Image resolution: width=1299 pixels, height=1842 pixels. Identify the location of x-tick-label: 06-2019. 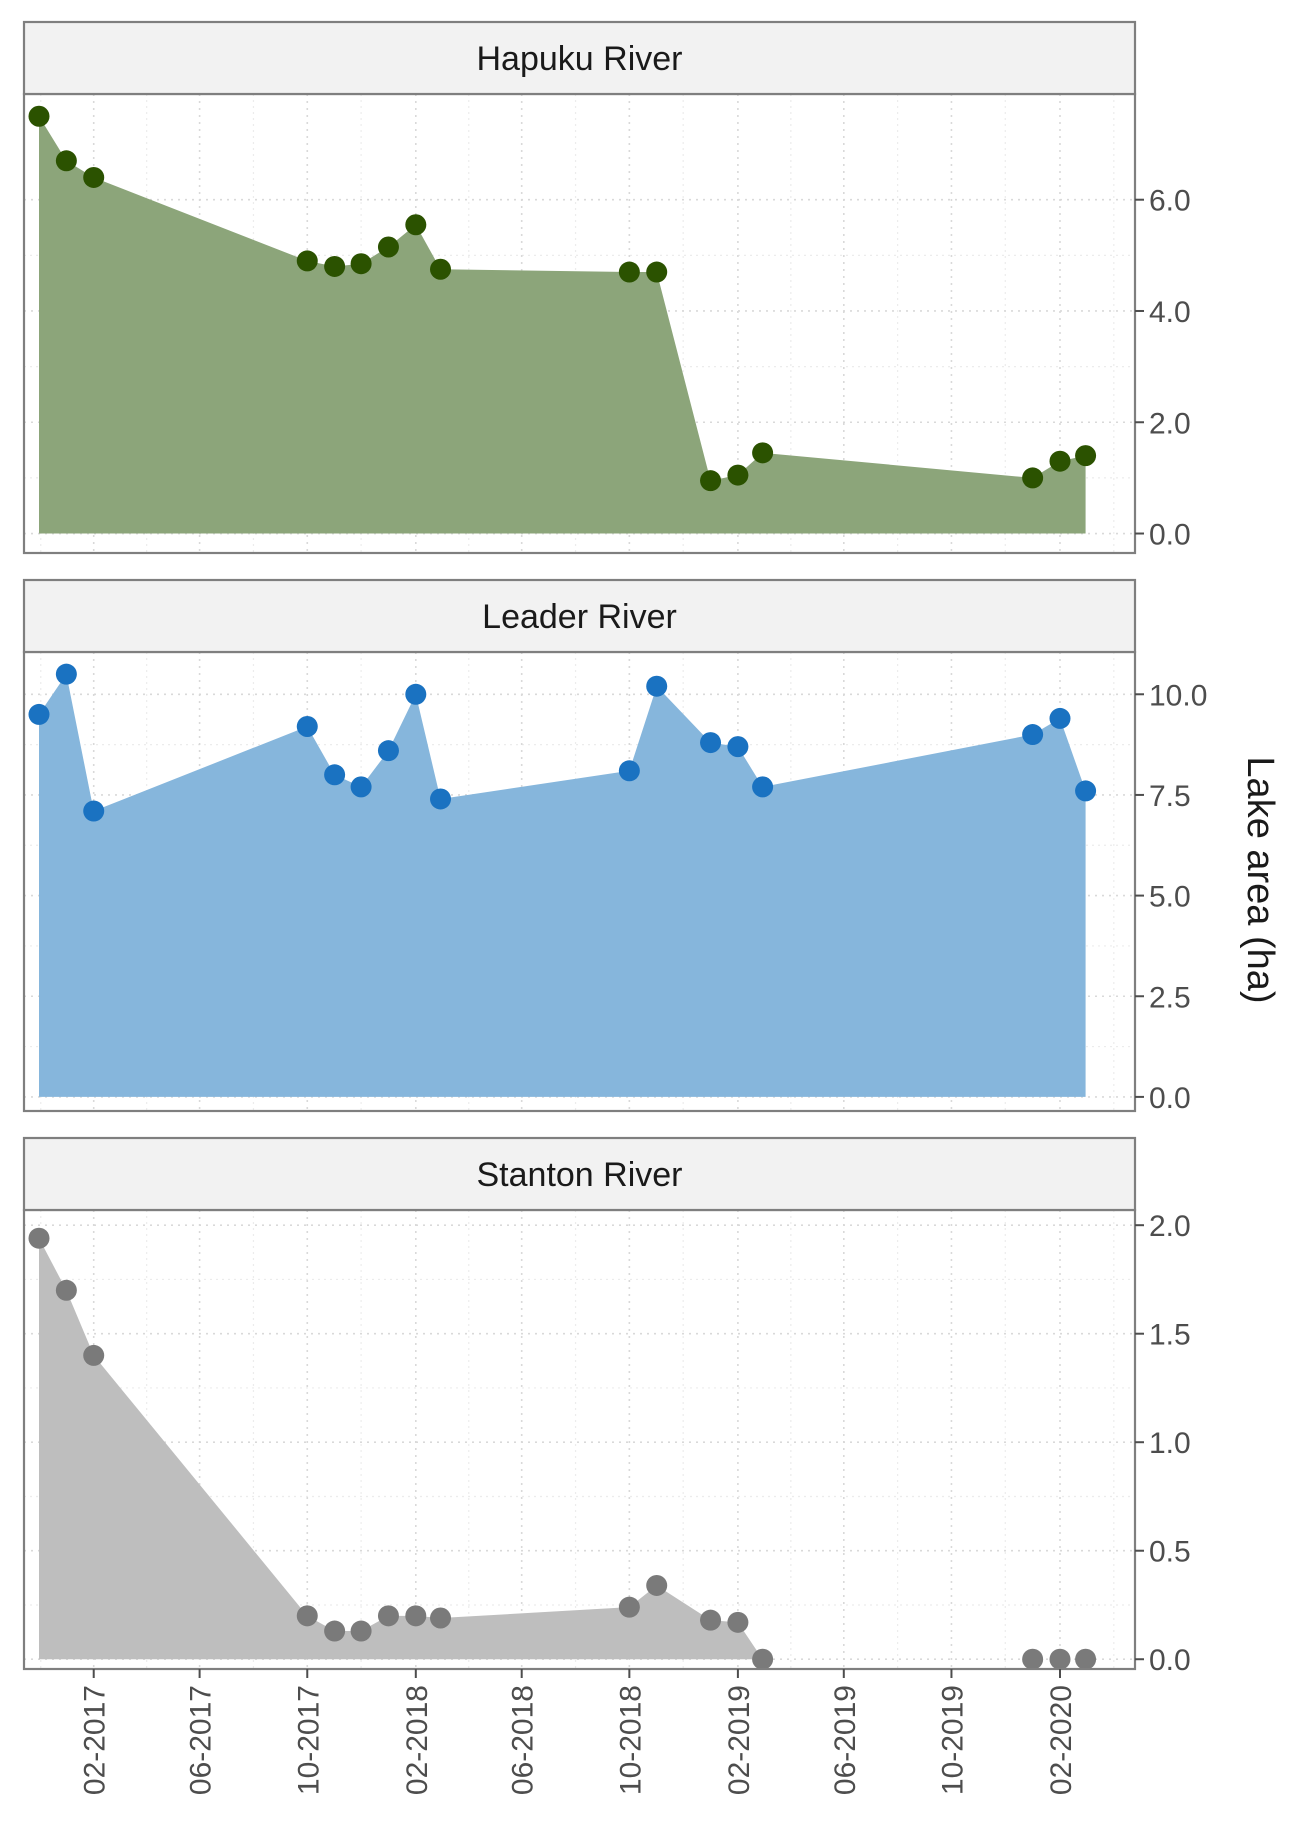
(845, 1740).